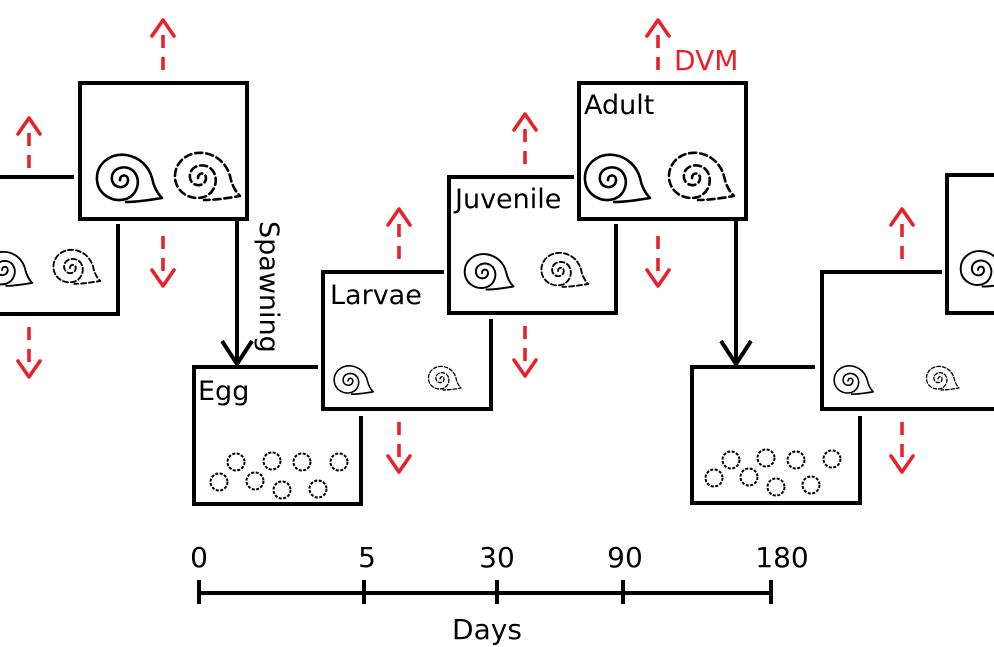 This screenshot has width=994, height=647. Describe the element at coordinates (376, 295) in the screenshot. I see `larvae-label: Larvae` at that location.